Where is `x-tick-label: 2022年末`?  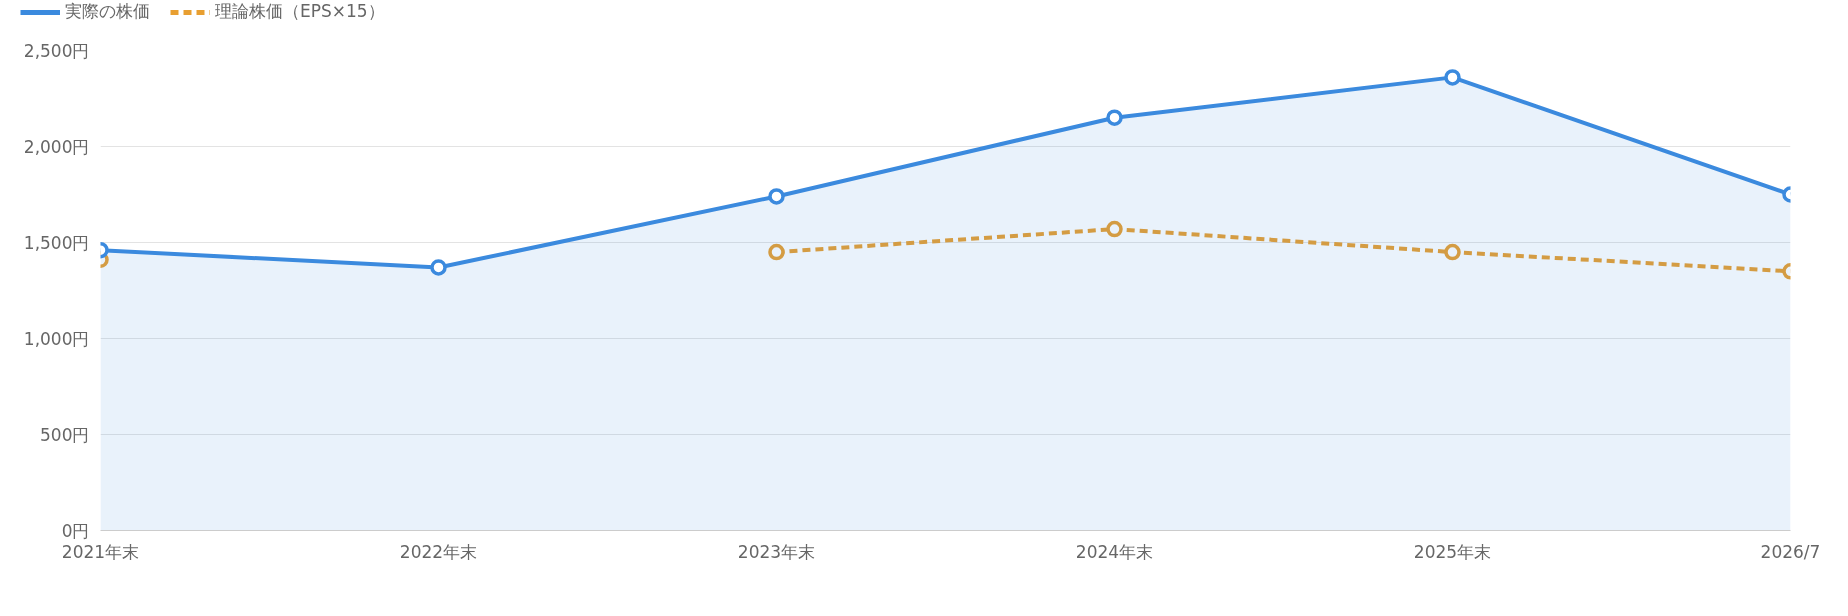 x-tick-label: 2022年末 is located at coordinates (438, 551).